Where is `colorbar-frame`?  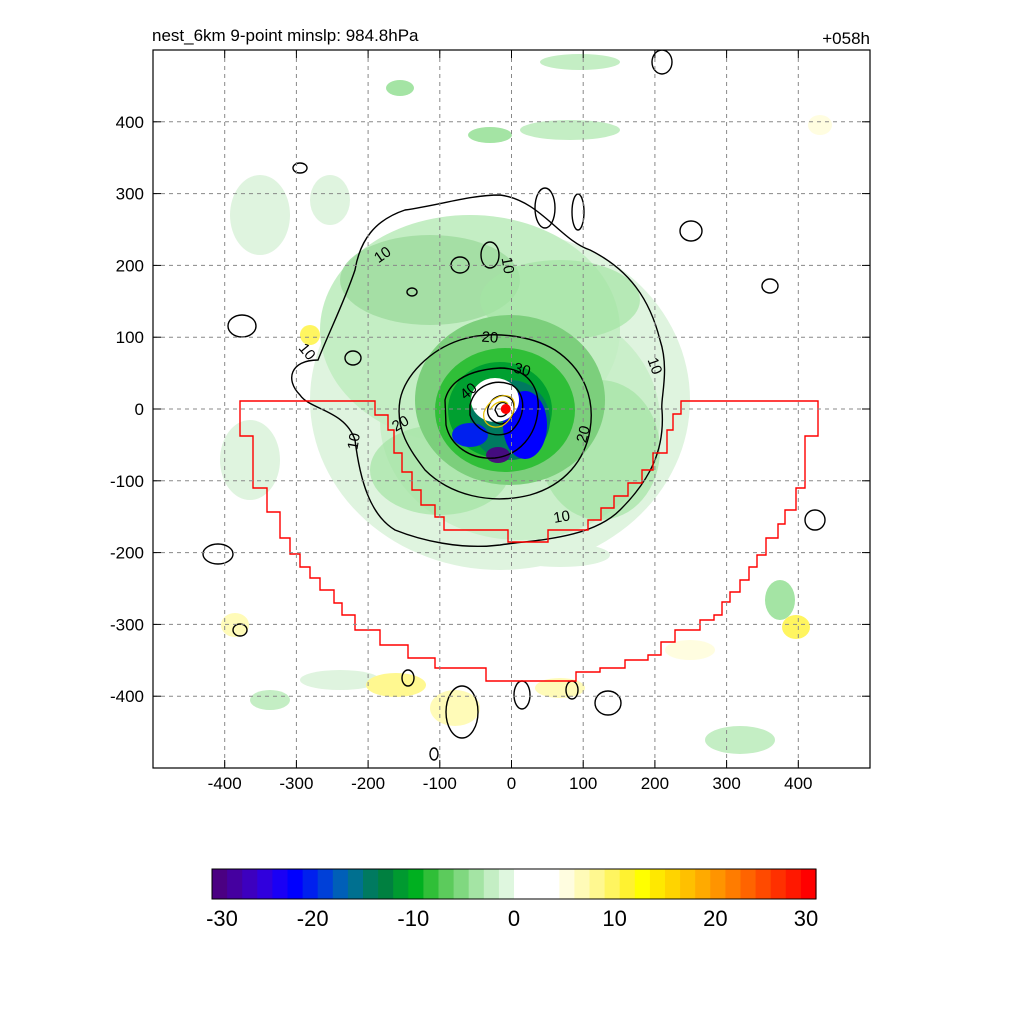 colorbar-frame is located at coordinates (514, 884).